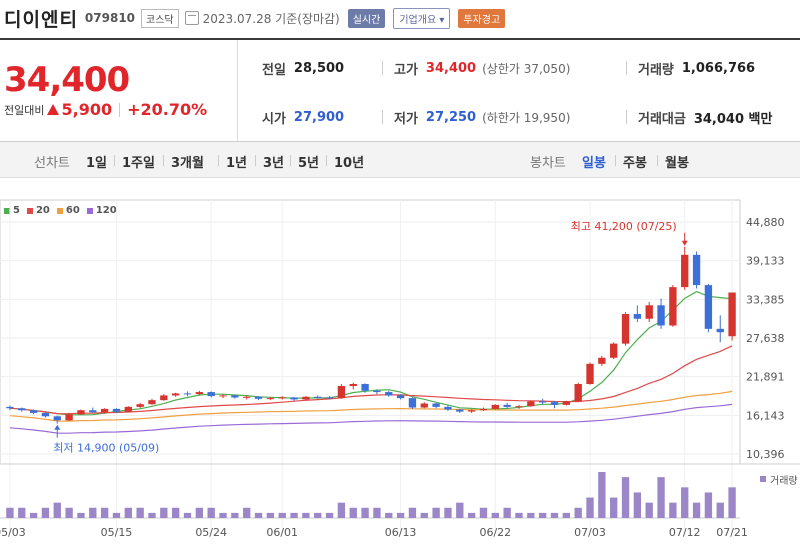 The width and height of the screenshot is (800, 545). I want to click on stat-open: 시가 27,900, so click(303, 117).